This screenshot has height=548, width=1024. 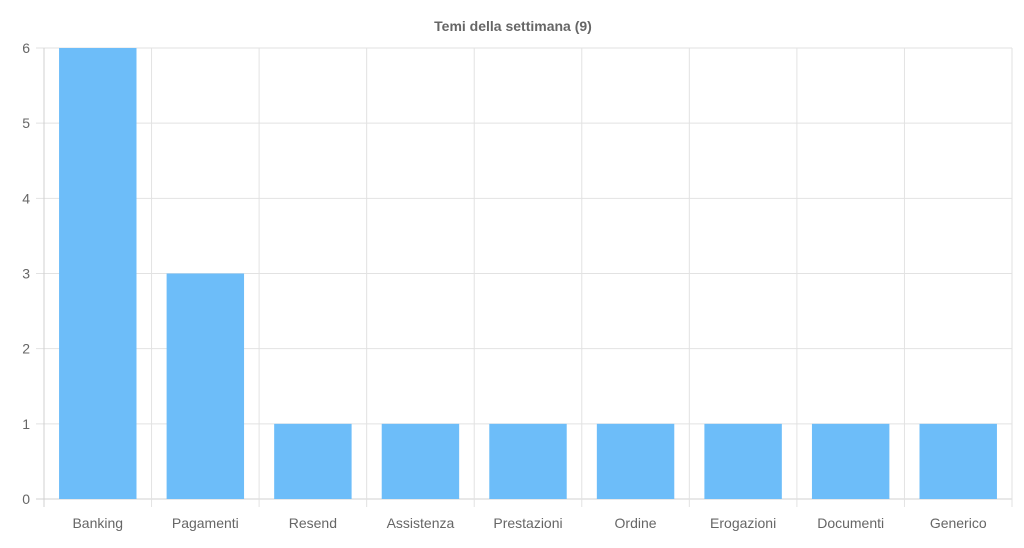 I want to click on x-tick-label: Generico, so click(x=958, y=523).